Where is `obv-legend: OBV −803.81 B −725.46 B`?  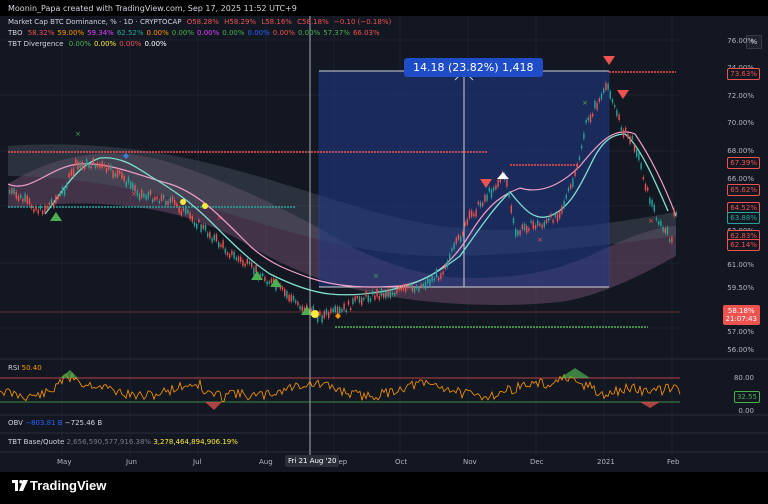
obv-legend: OBV −803.81 B −725.46 B is located at coordinates (55, 423).